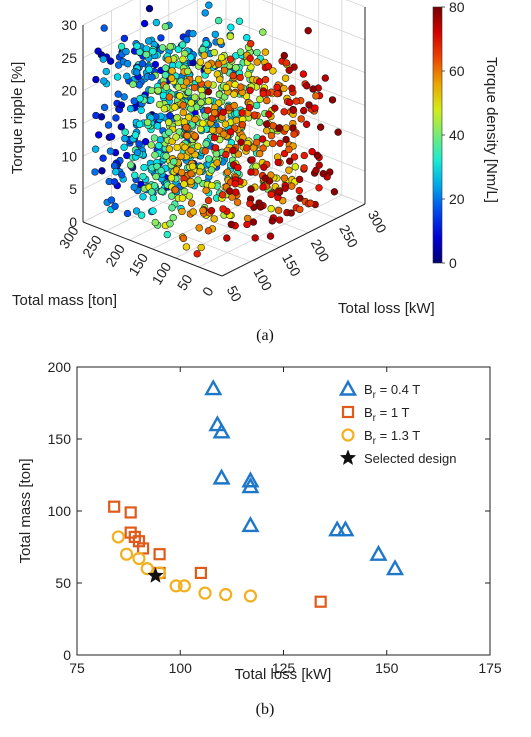 This screenshot has width=531, height=737. Describe the element at coordinates (291, 265) in the screenshot. I see `x-tick-label: 150` at that location.